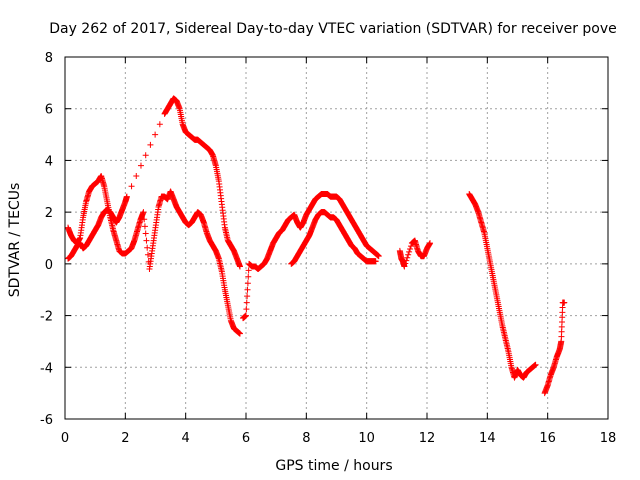 The width and height of the screenshot is (640, 480). I want to click on series-track-f, so click(502, 286).